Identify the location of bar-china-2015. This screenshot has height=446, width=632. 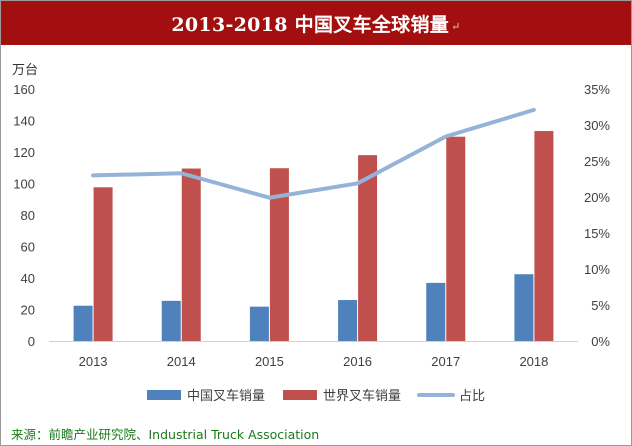
(259, 323).